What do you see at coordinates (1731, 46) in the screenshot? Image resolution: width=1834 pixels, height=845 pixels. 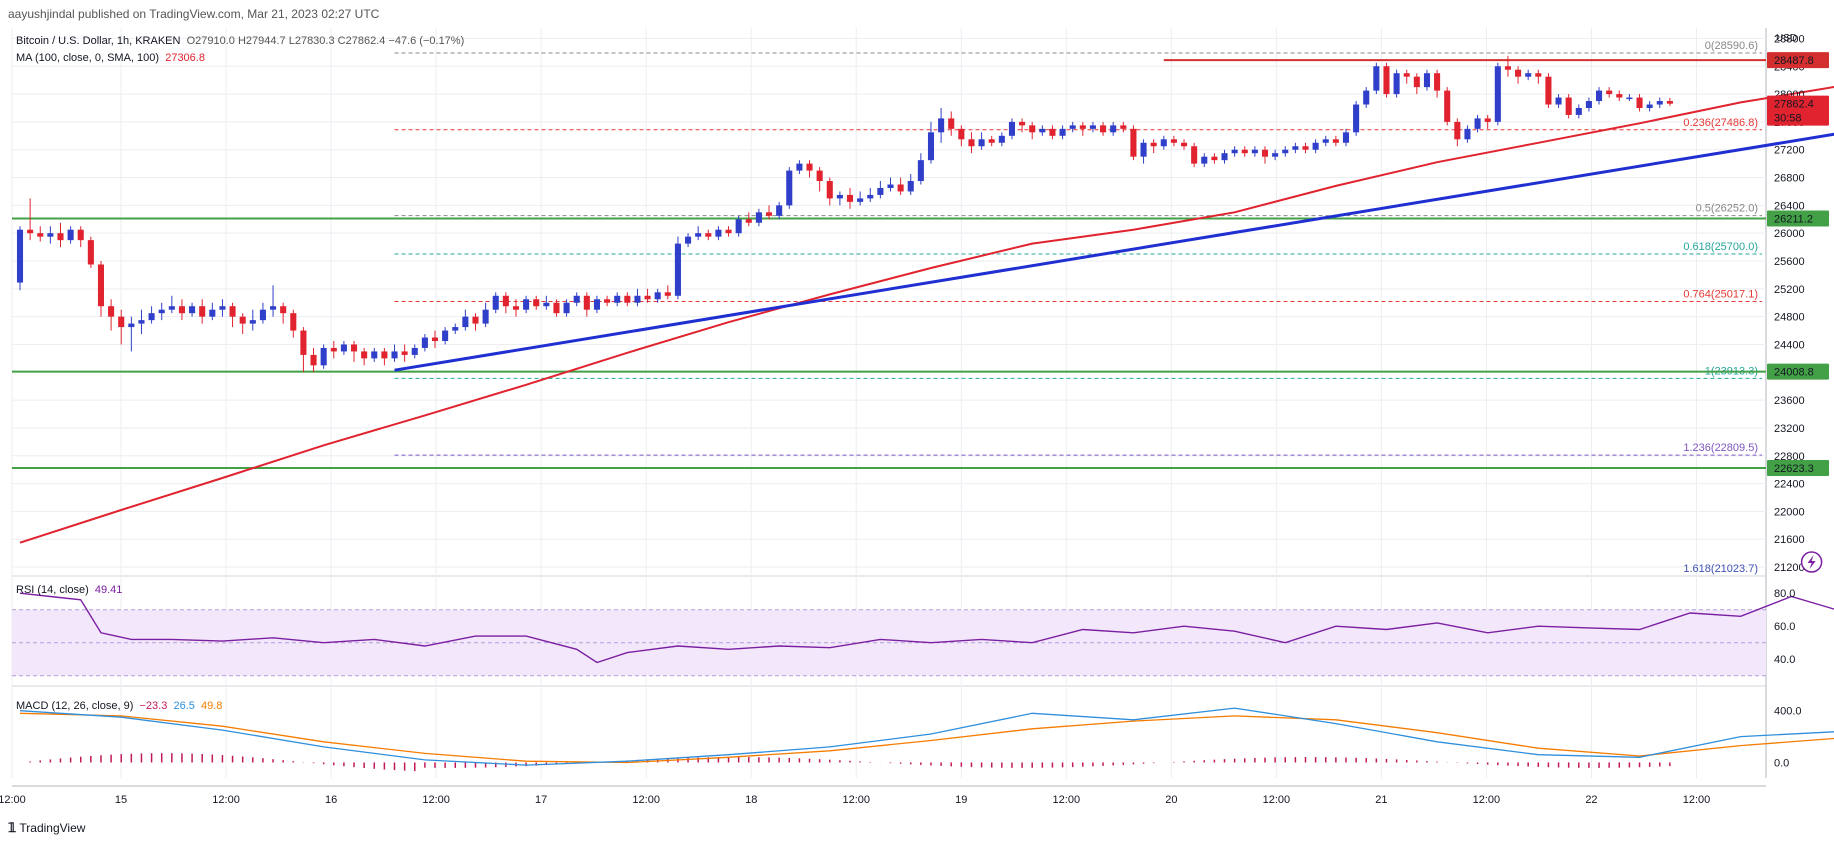 I see `fib-label: 0(28590.6)` at bounding box center [1731, 46].